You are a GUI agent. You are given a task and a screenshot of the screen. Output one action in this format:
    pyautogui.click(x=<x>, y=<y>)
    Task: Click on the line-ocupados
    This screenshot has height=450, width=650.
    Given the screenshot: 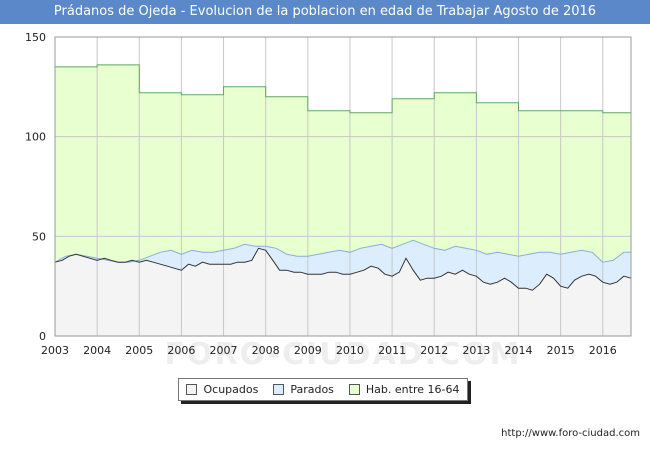 What is the action you would take?
    pyautogui.click(x=343, y=269)
    